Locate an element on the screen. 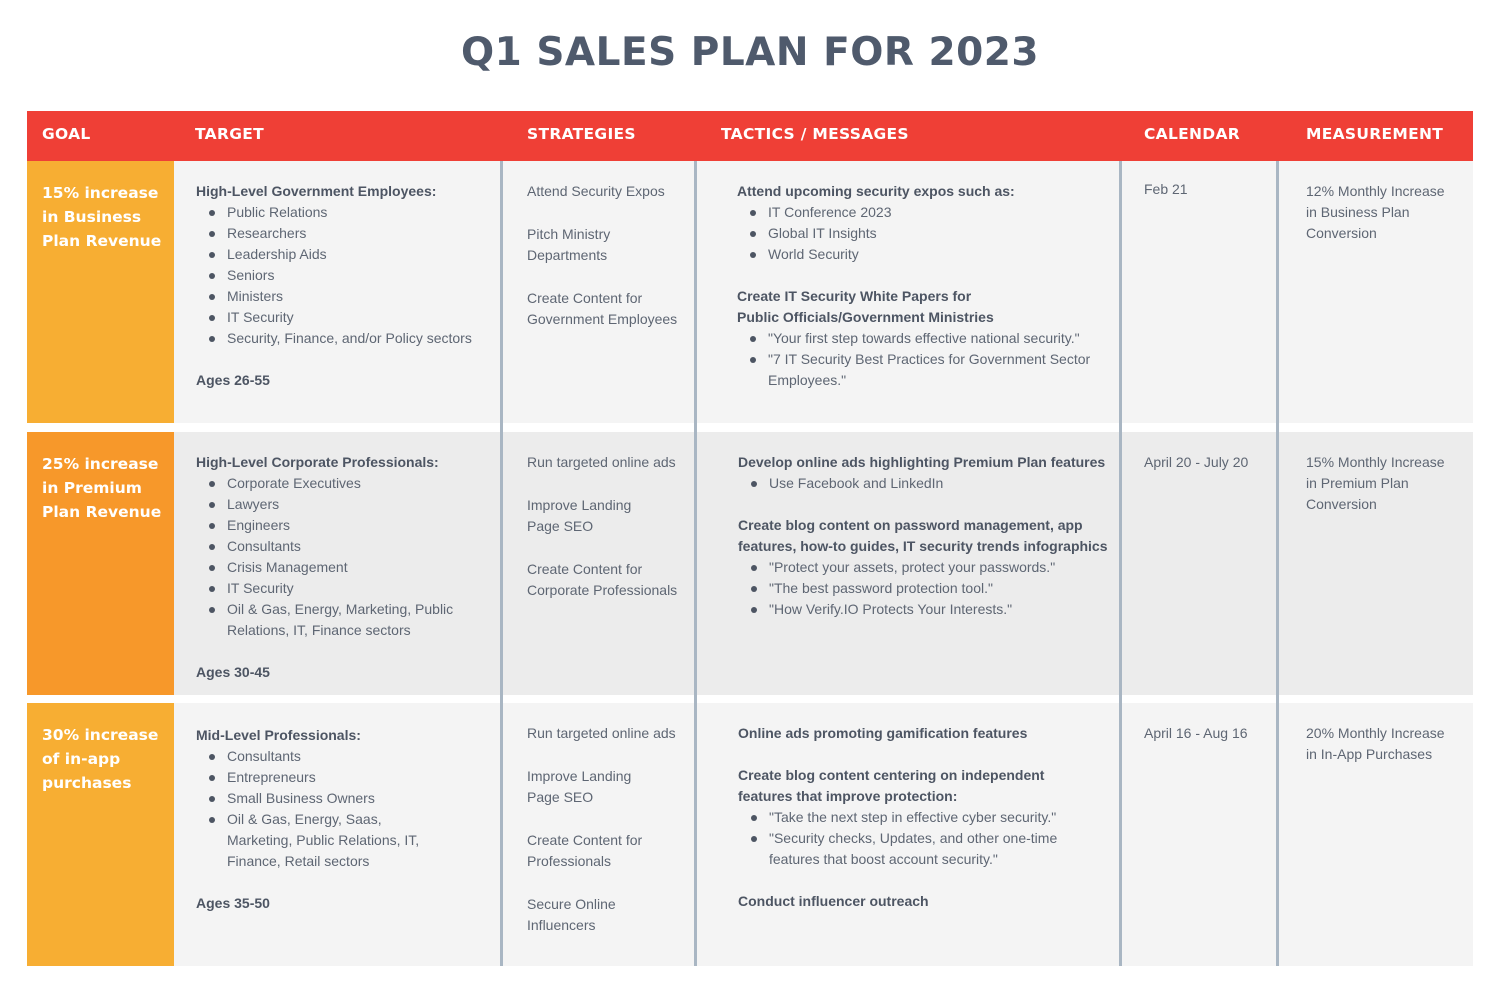 Image resolution: width=1500 pixels, height=1000 pixels. header-measurement: MEASUREMENT is located at coordinates (1375, 134).